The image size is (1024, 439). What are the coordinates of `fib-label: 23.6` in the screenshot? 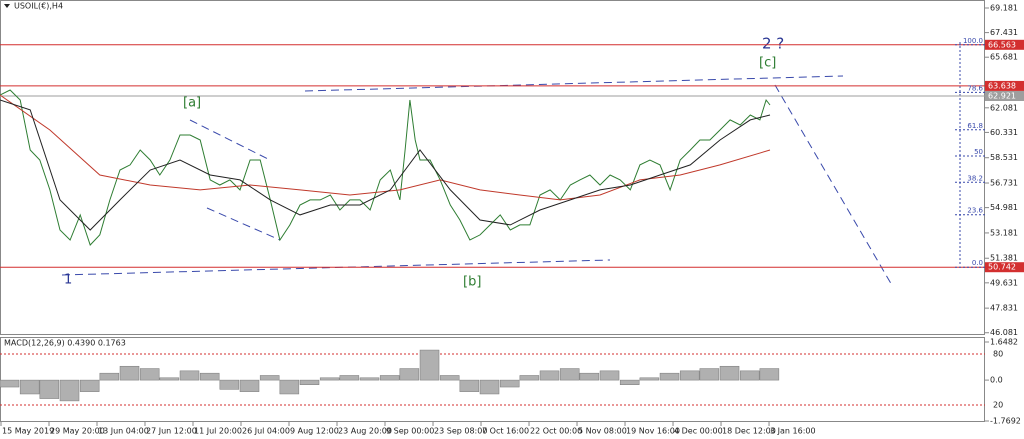 It's located at (975, 211).